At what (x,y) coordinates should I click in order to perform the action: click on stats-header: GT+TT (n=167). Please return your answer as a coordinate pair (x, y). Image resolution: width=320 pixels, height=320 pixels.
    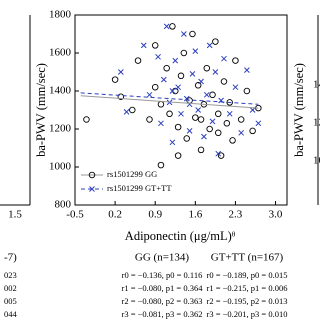
    Looking at the image, I should click on (247, 258).